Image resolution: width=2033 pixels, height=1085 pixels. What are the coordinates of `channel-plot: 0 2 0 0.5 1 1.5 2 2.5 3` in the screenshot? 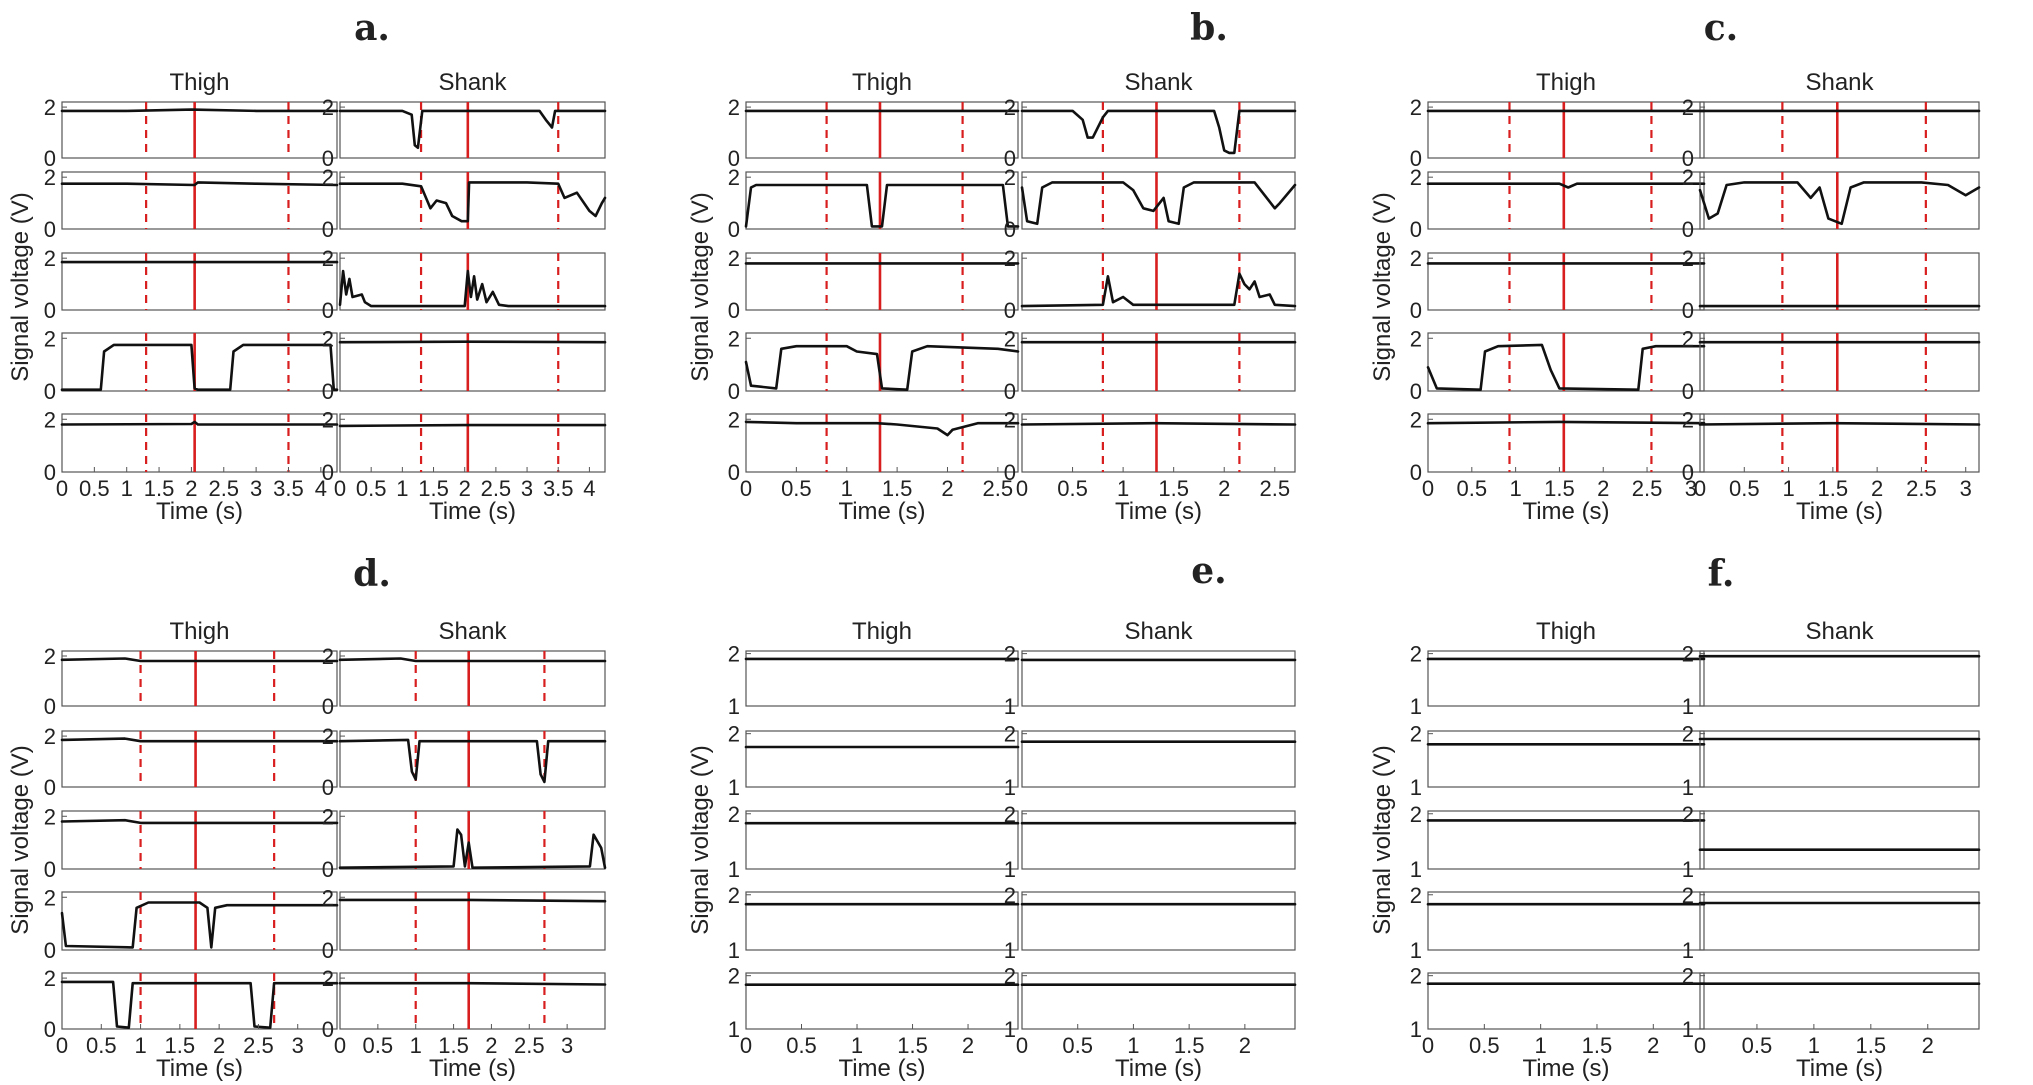 It's located at (191, 1012).